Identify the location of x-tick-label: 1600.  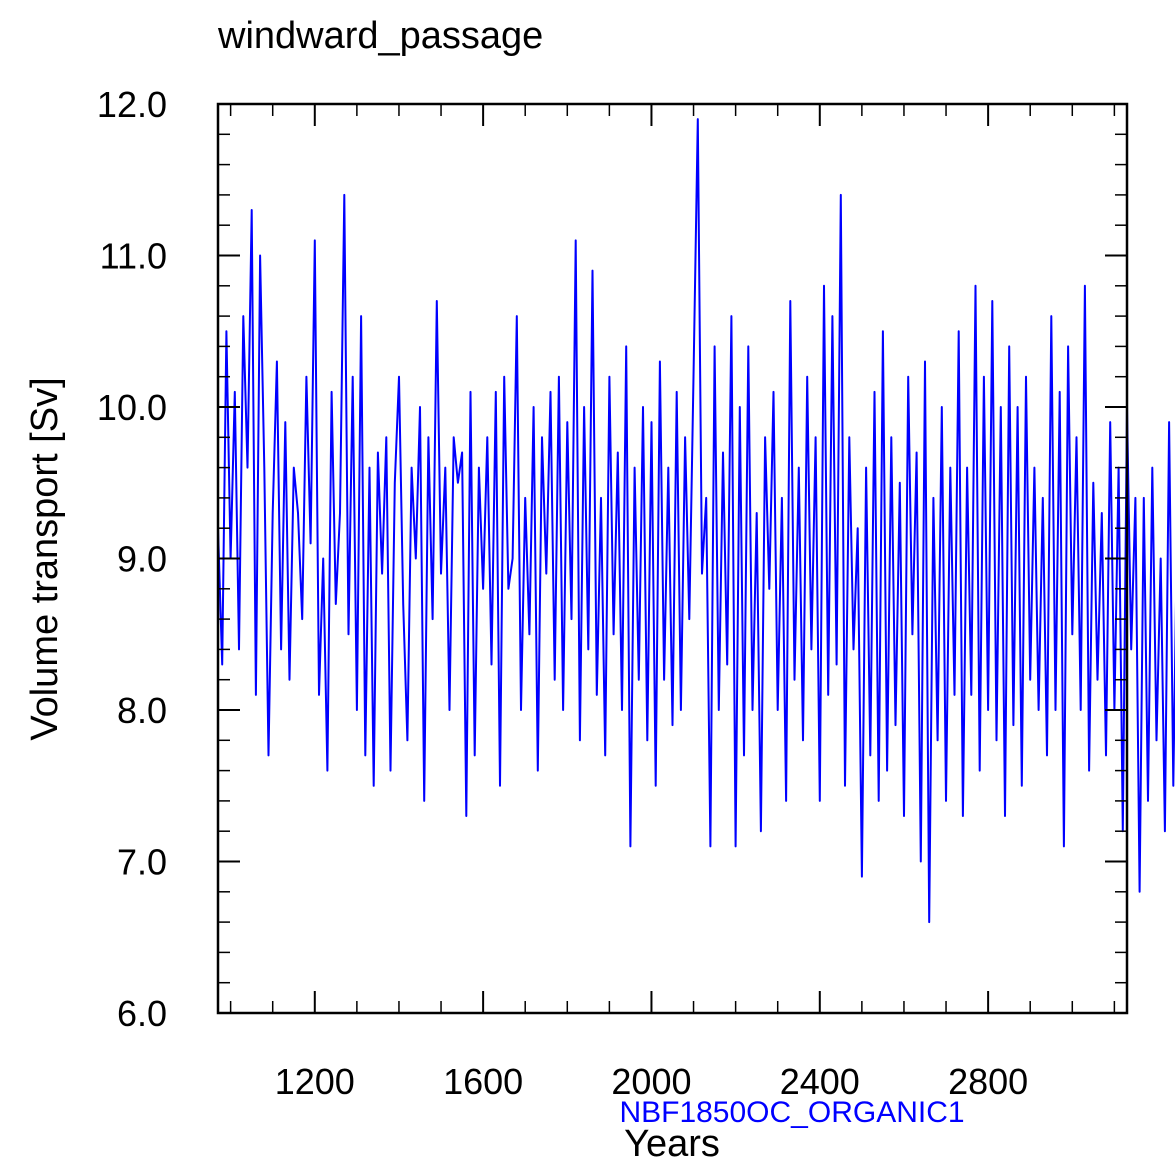
(483, 1081).